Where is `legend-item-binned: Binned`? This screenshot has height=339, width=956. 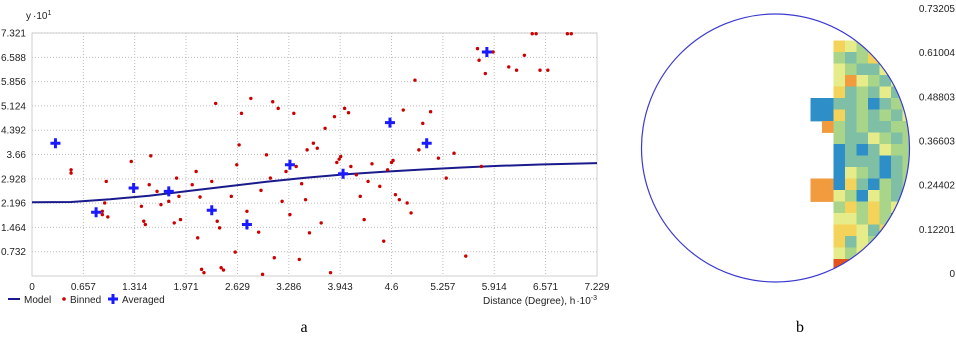
legend-item-binned: Binned is located at coordinates (81, 300).